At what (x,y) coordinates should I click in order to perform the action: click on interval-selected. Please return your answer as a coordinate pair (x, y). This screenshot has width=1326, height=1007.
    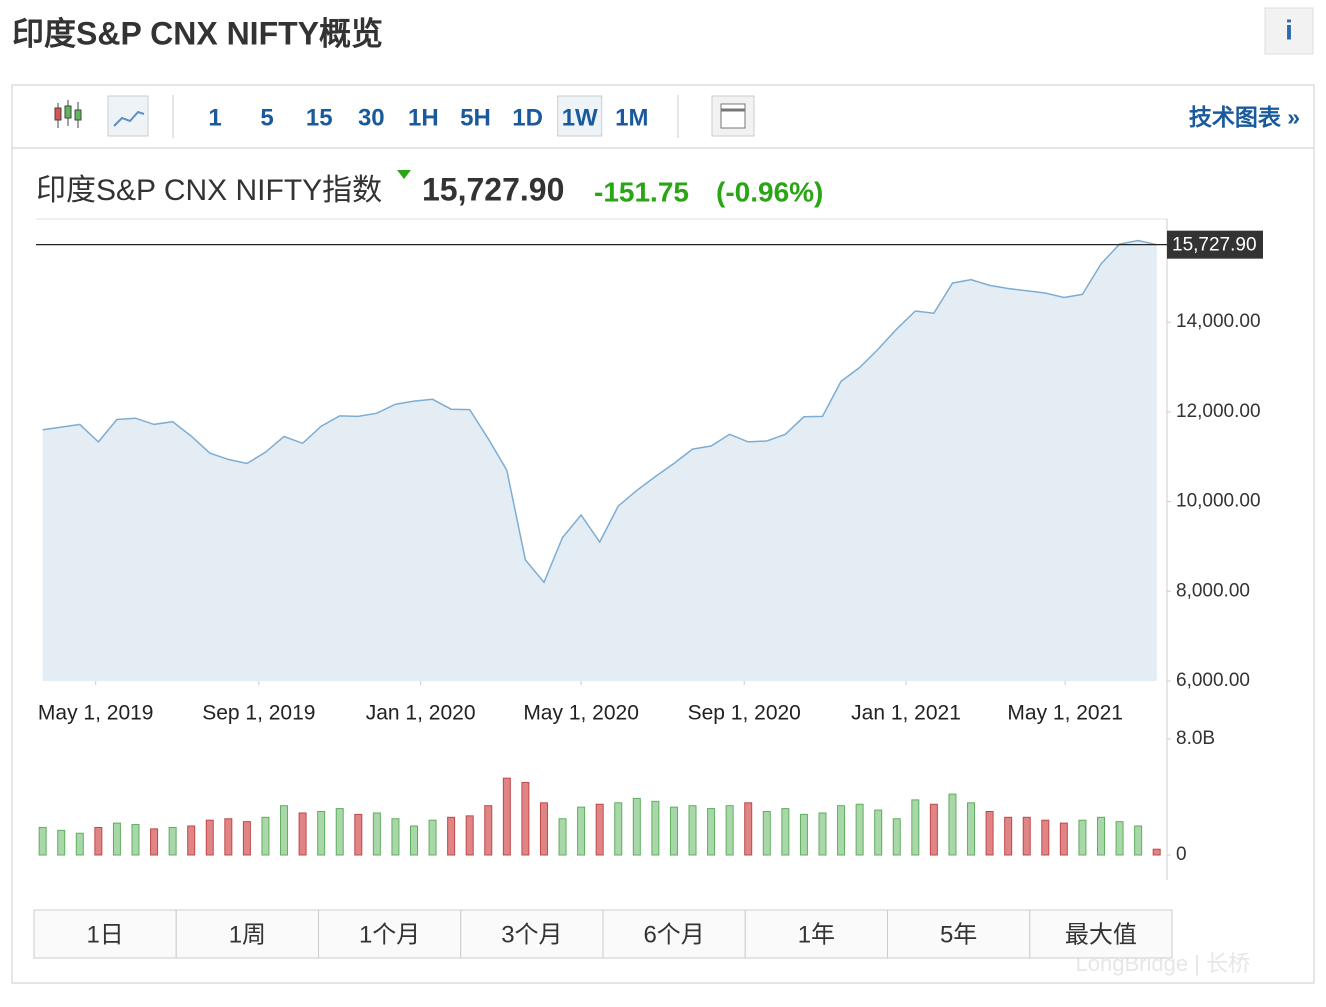
    Looking at the image, I should click on (580, 116).